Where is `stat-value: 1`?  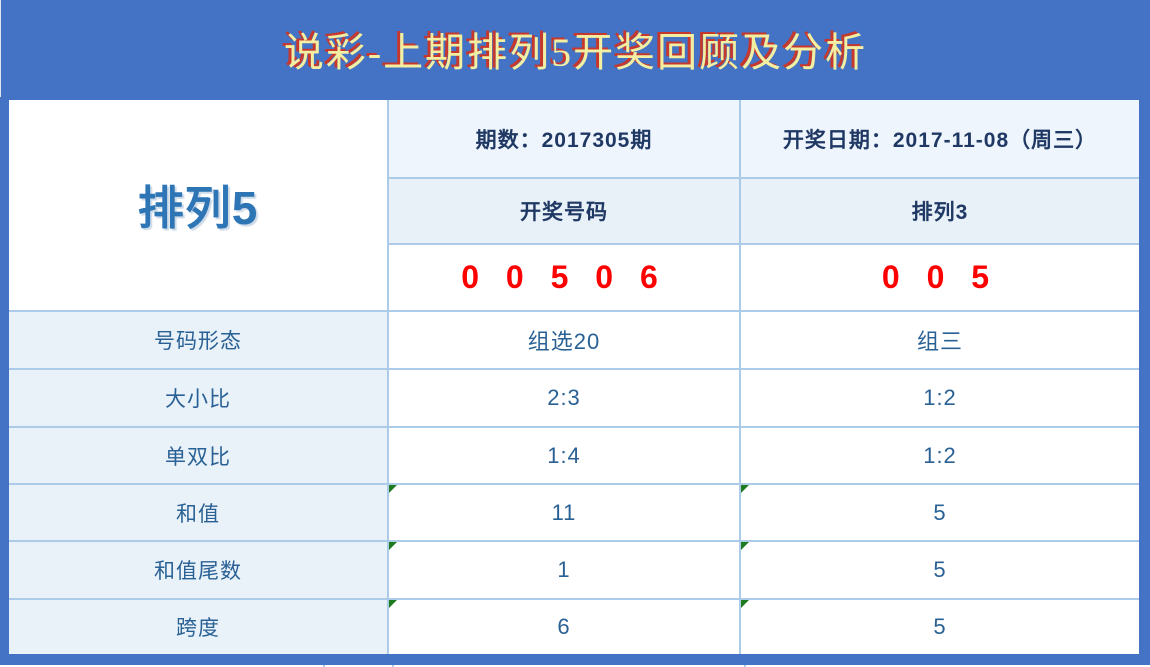 stat-value: 1 is located at coordinates (564, 569).